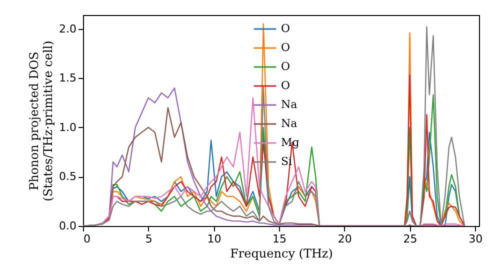  I want to click on y-tick-label: 1.0, so click(67, 127).